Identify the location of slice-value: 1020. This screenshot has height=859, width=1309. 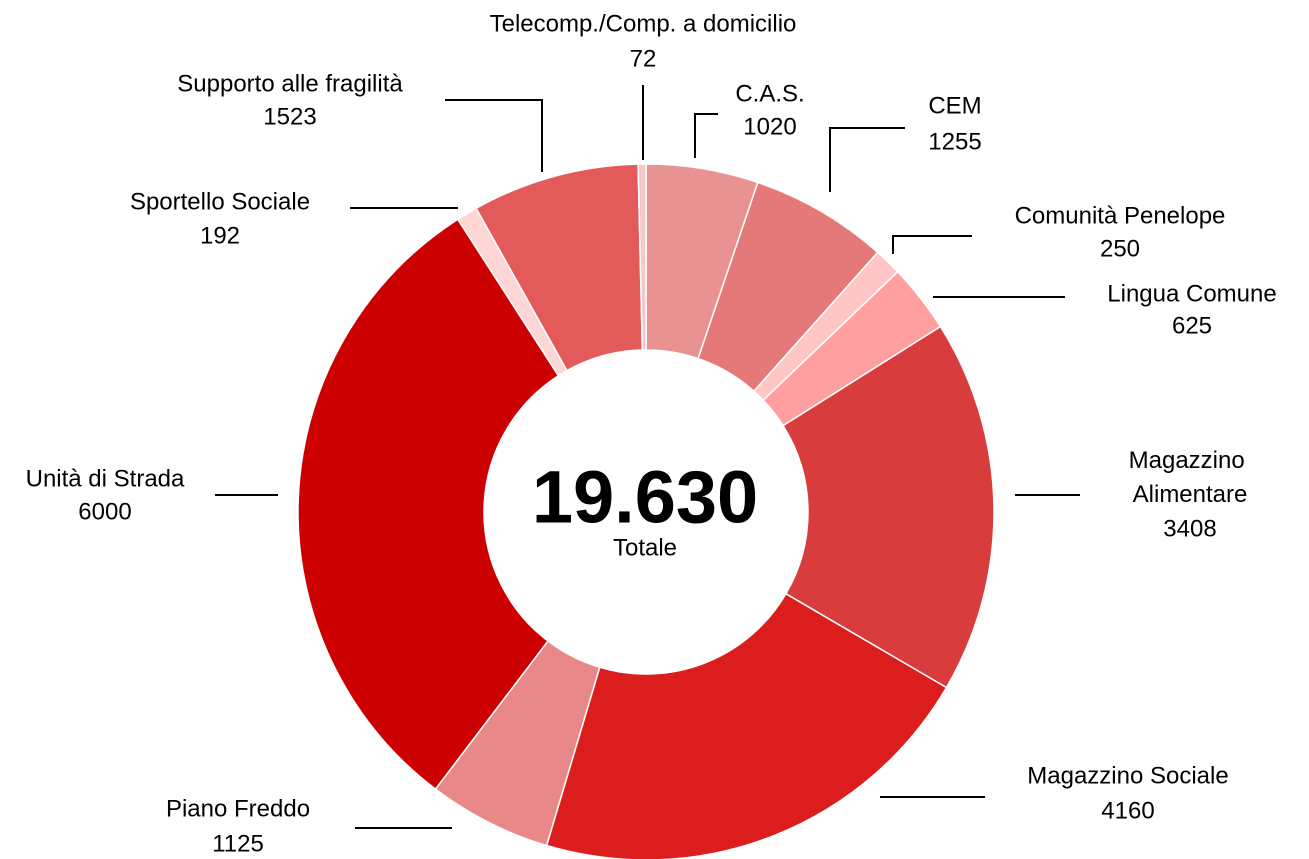
(769, 126).